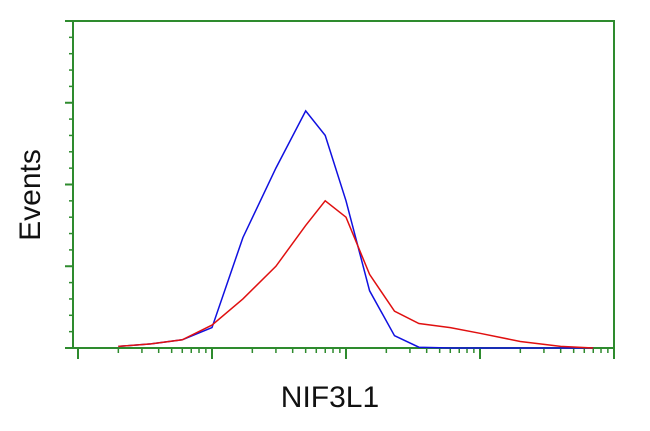 Image resolution: width=650 pixels, height=431 pixels. Describe the element at coordinates (30, 195) in the screenshot. I see `y-axis-label: Events` at that location.